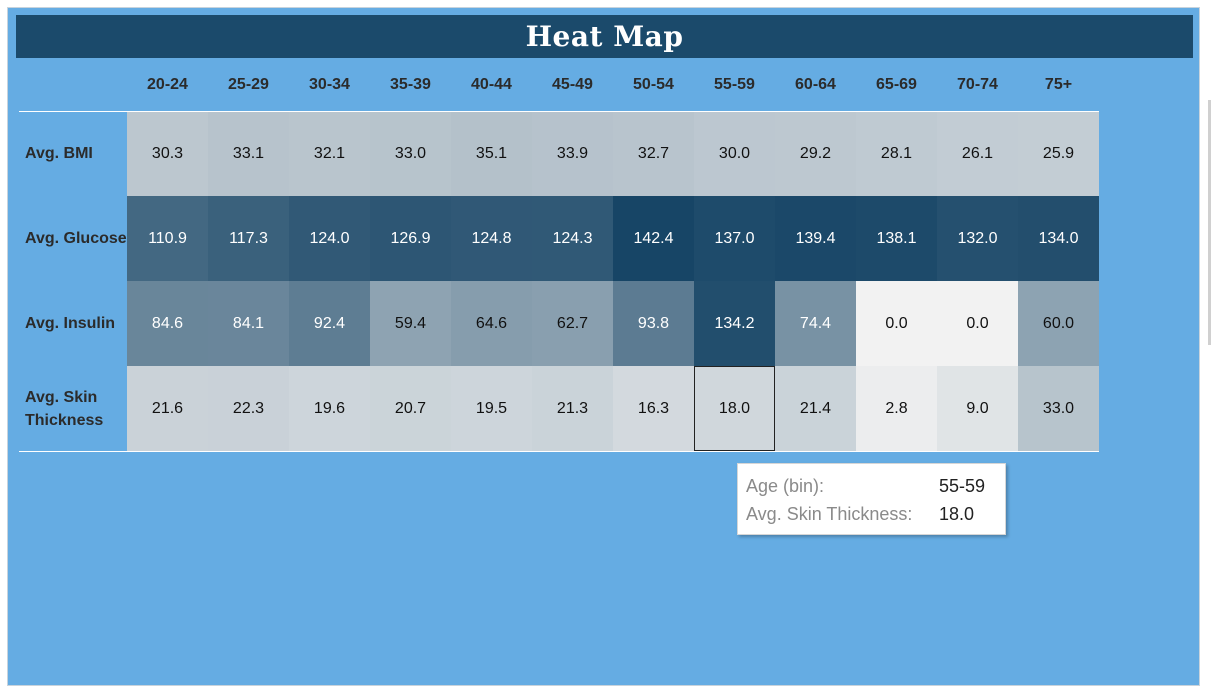 The width and height of the screenshot is (1211, 694). What do you see at coordinates (248, 84) in the screenshot?
I see `column-header-25-29: 25-29` at bounding box center [248, 84].